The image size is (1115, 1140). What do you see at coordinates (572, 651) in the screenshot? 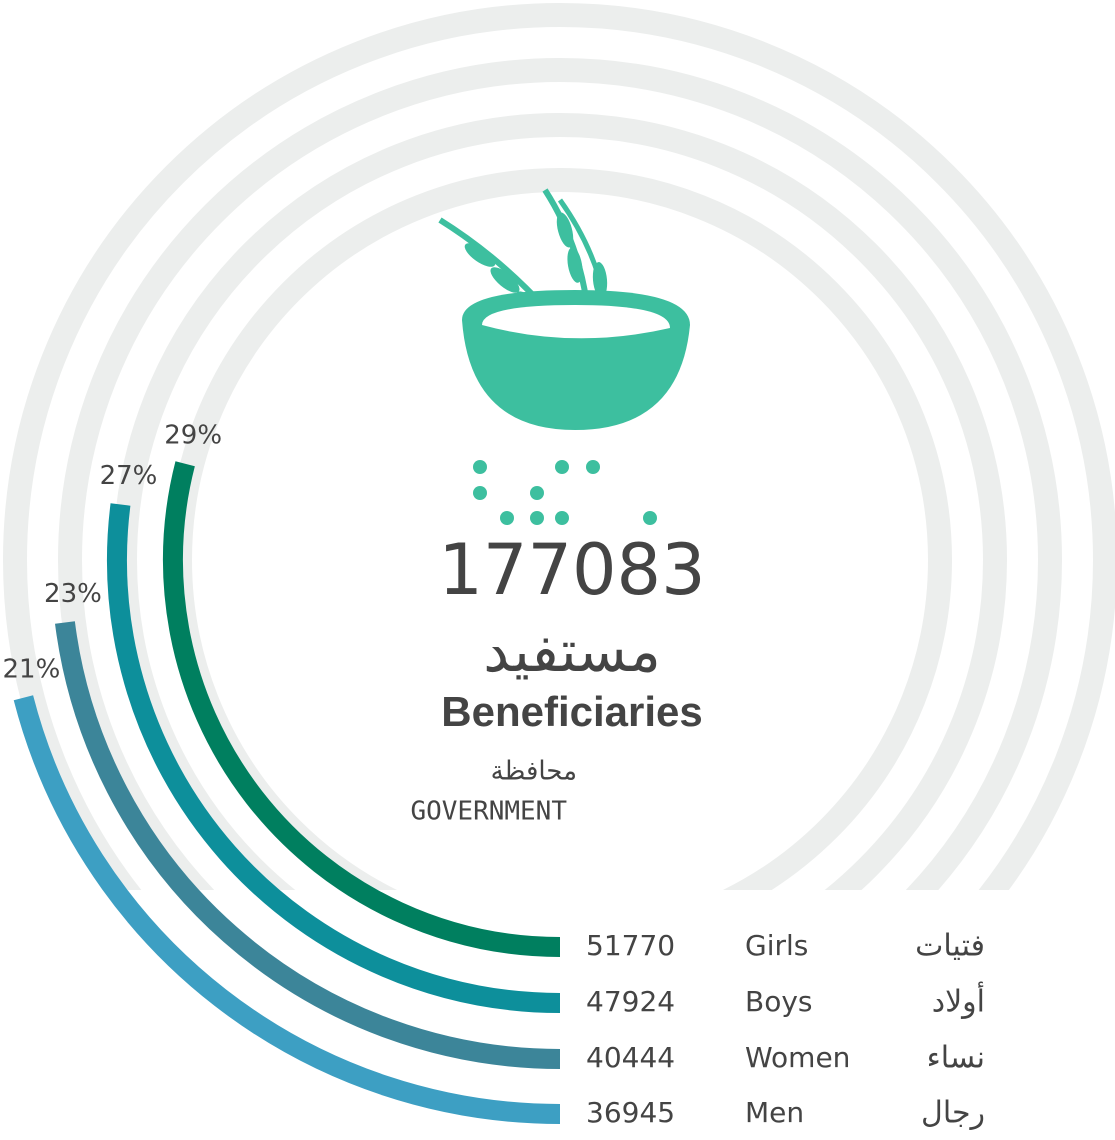
I see `total-label: مستفيد` at bounding box center [572, 651].